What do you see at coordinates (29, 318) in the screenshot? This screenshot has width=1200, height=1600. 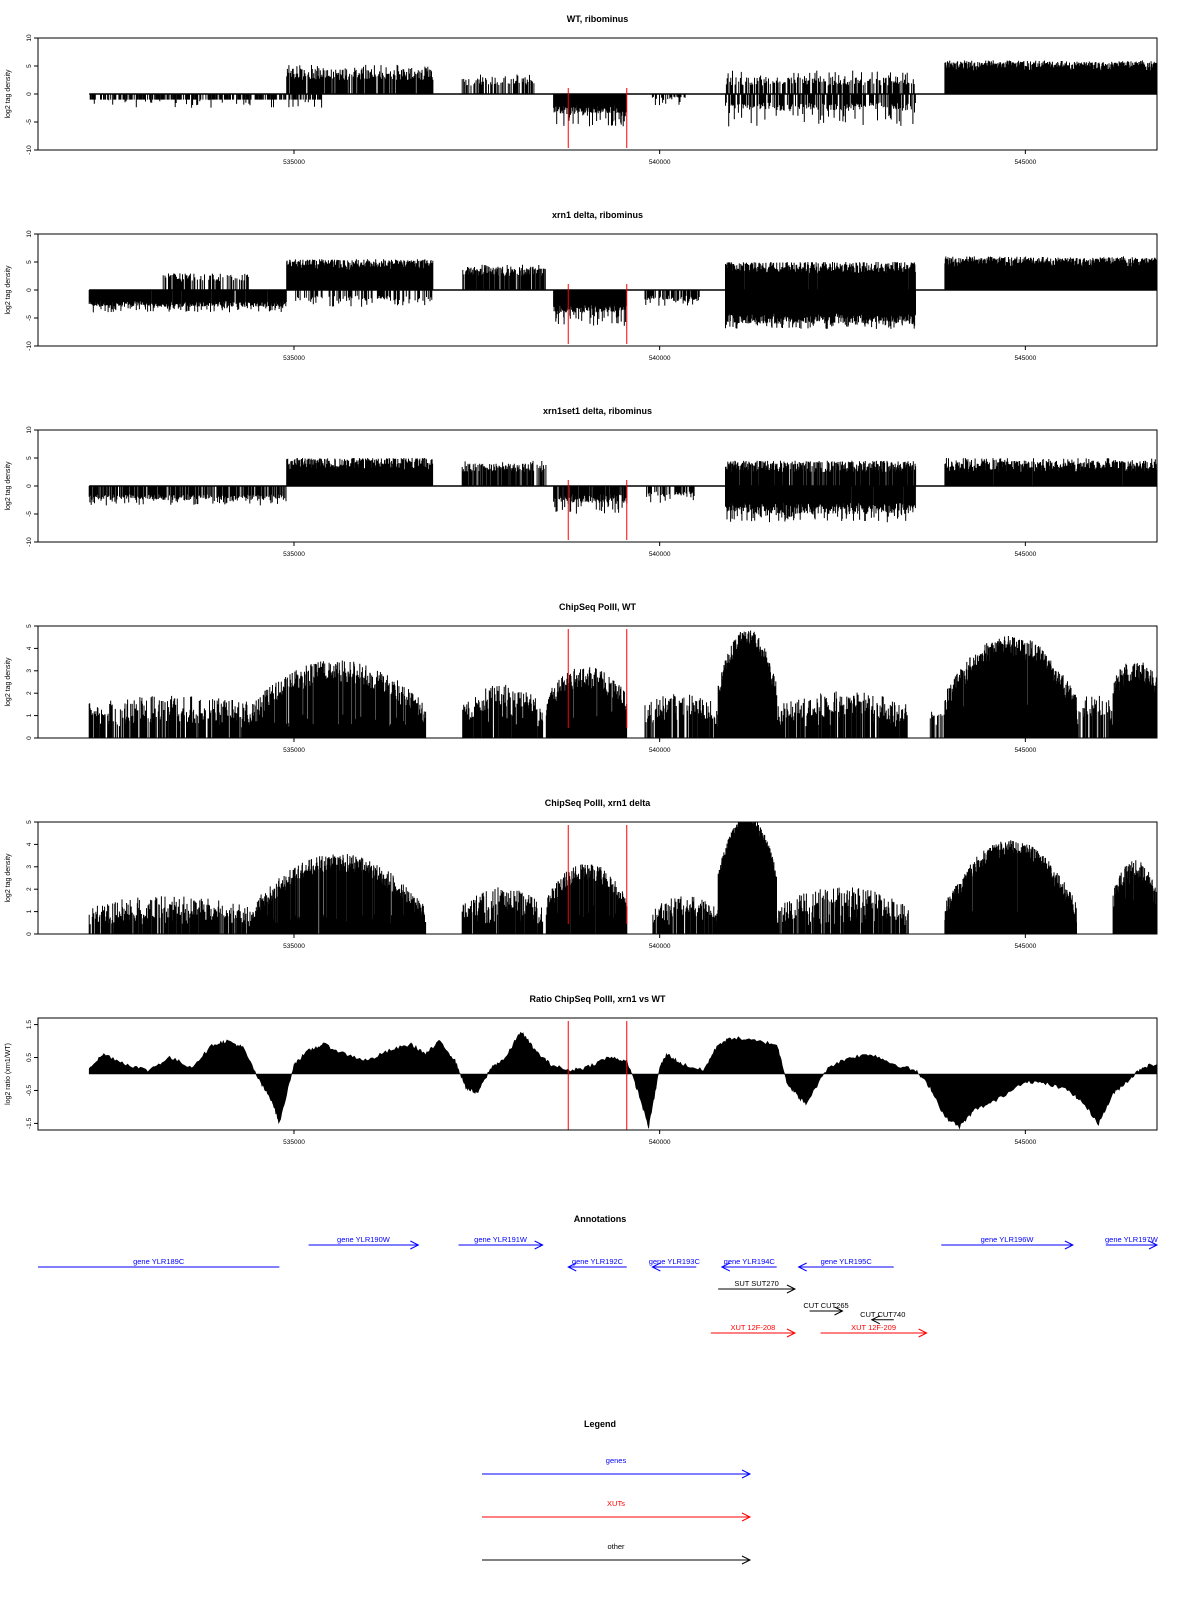 I see `y-tick-label: -5` at bounding box center [29, 318].